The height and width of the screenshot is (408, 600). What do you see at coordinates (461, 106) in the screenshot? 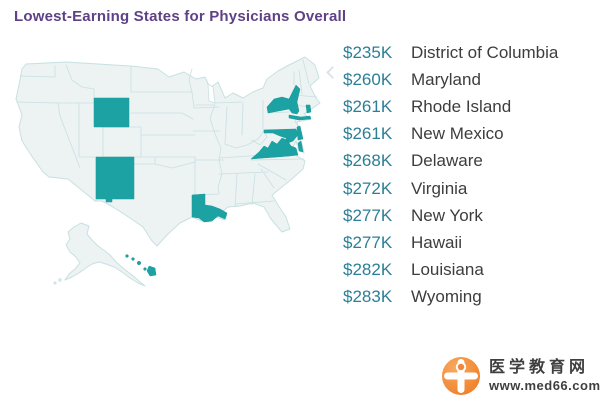
I see `state-name: Rhode Island` at bounding box center [461, 106].